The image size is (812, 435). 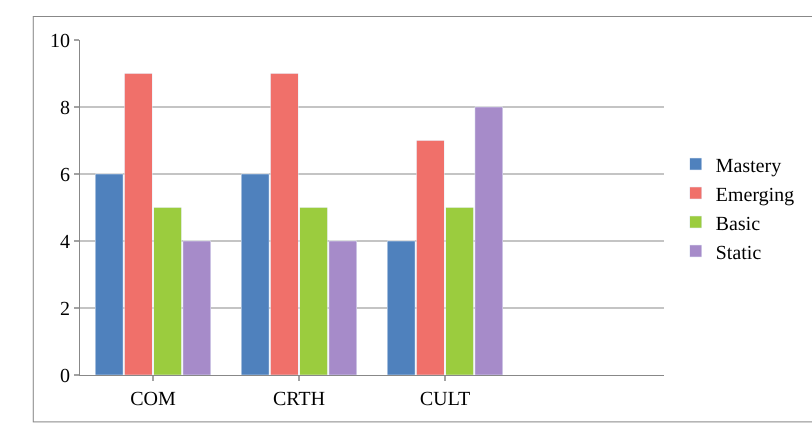 What do you see at coordinates (65, 108) in the screenshot?
I see `y-tick-label: 8` at bounding box center [65, 108].